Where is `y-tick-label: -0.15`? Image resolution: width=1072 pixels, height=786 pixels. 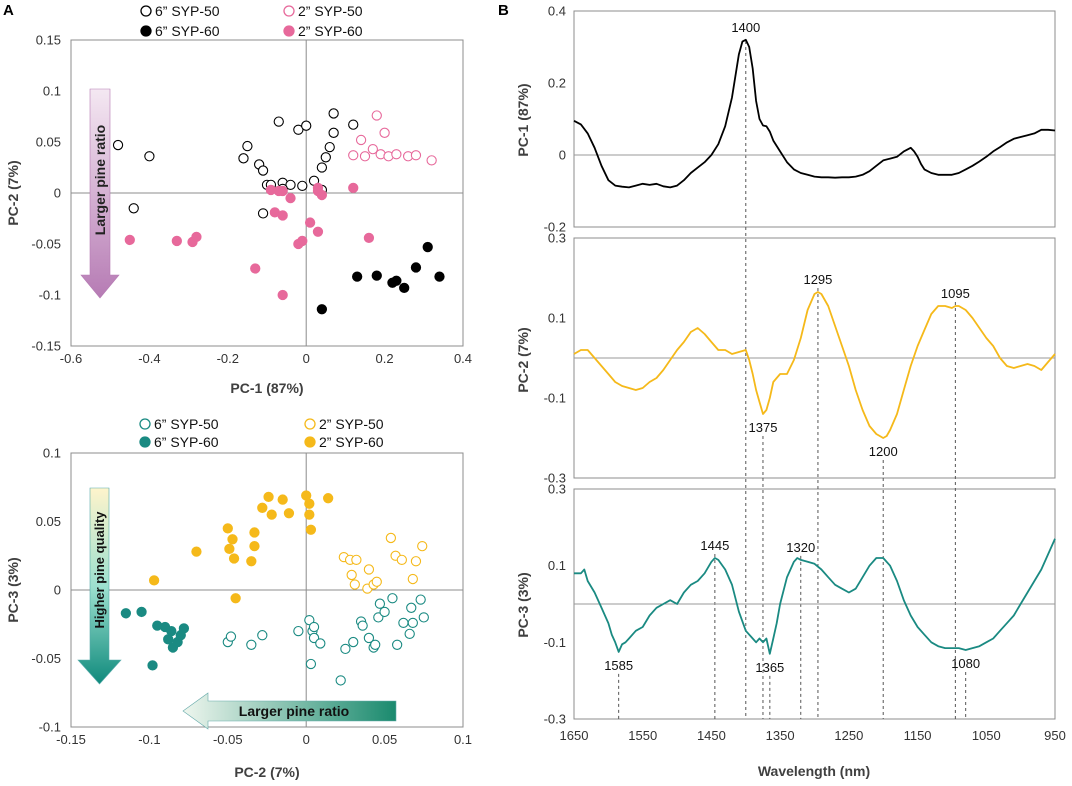
y-tick-label: -0.15 is located at coordinates (46, 346).